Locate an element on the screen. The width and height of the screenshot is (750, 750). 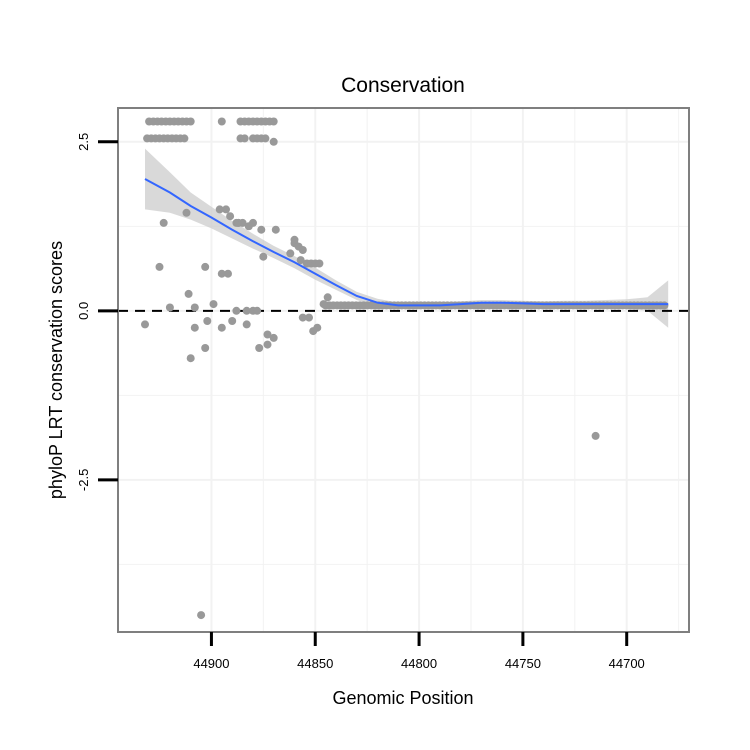
x-axis: 44900 44850 44800 44750 44700 is located at coordinates (419, 651).